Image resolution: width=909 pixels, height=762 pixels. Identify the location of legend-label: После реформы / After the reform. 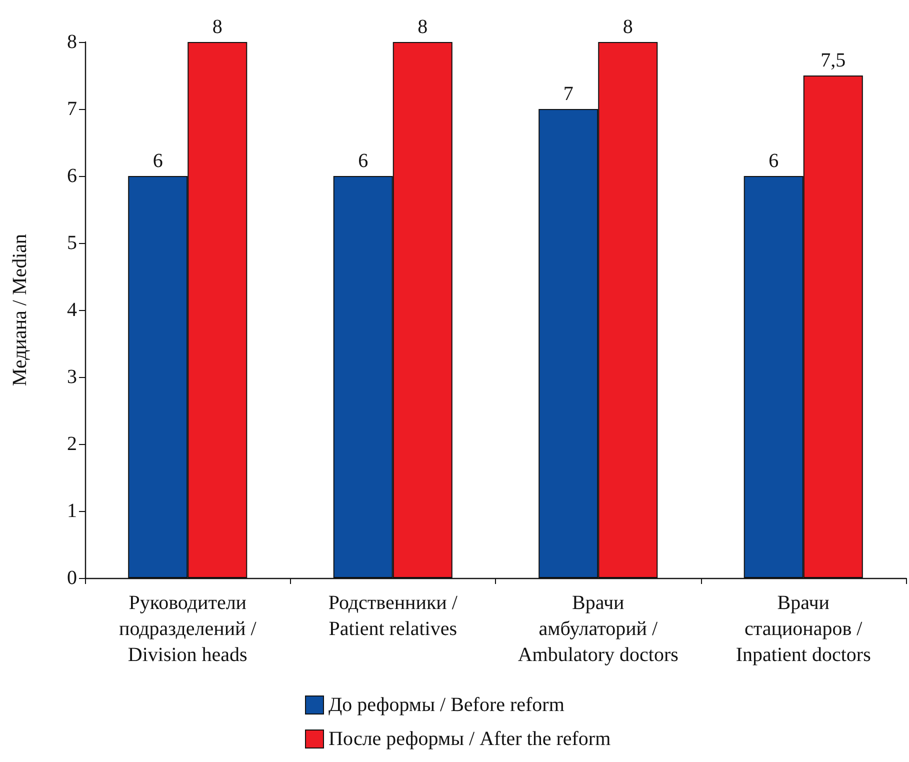
(470, 739).